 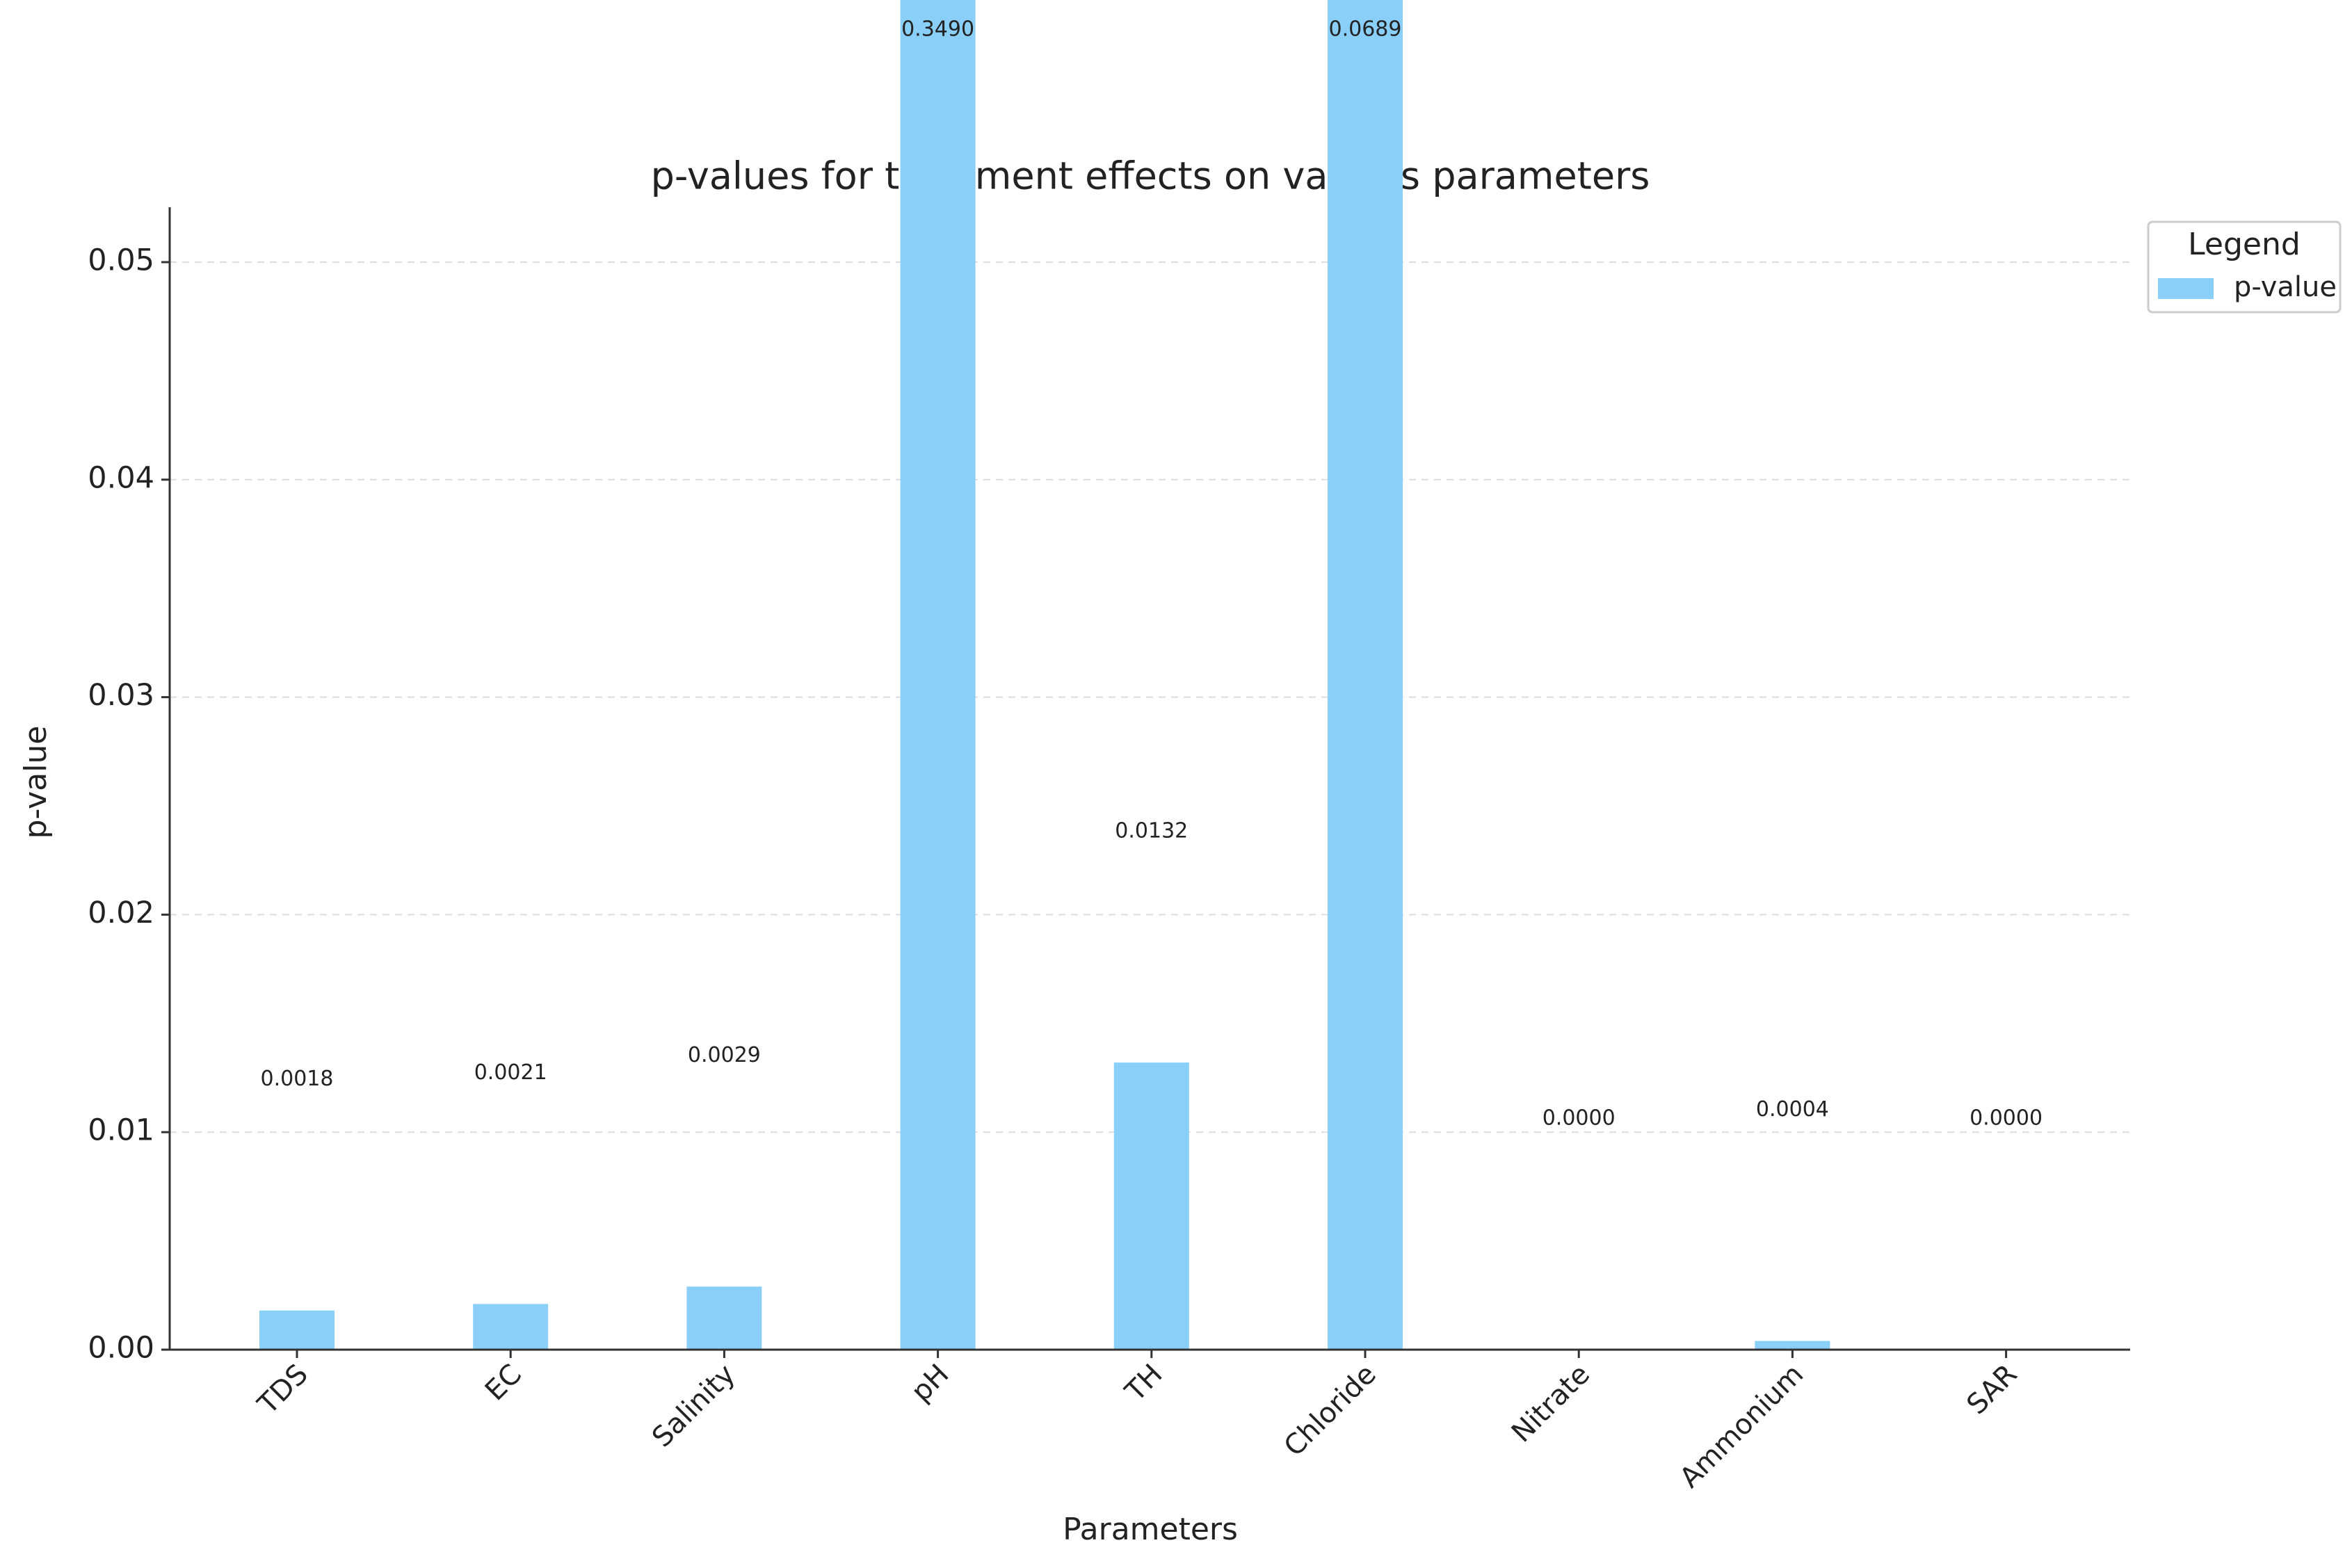 What do you see at coordinates (937, 29) in the screenshot?
I see `value-label: 0.3490` at bounding box center [937, 29].